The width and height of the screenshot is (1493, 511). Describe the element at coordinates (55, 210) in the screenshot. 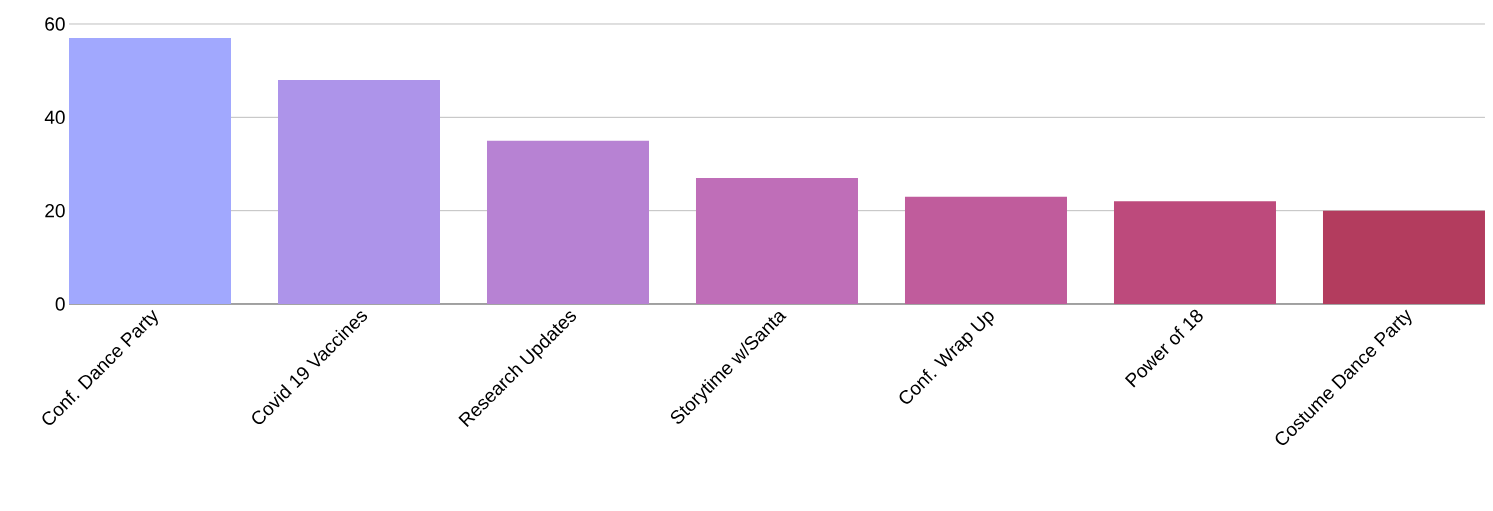

I see `y-tick-label: 20` at that location.